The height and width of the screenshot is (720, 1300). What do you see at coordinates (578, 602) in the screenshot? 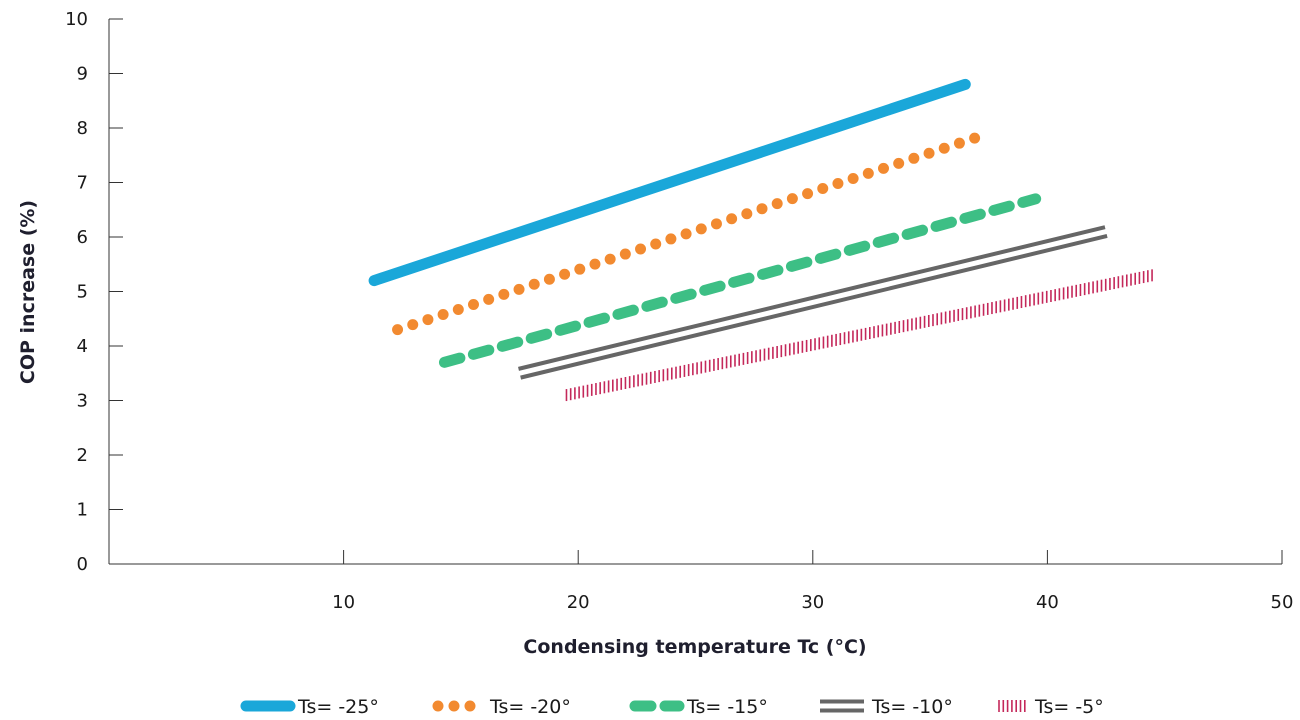
I see `x-tick-label: 20` at bounding box center [578, 602].